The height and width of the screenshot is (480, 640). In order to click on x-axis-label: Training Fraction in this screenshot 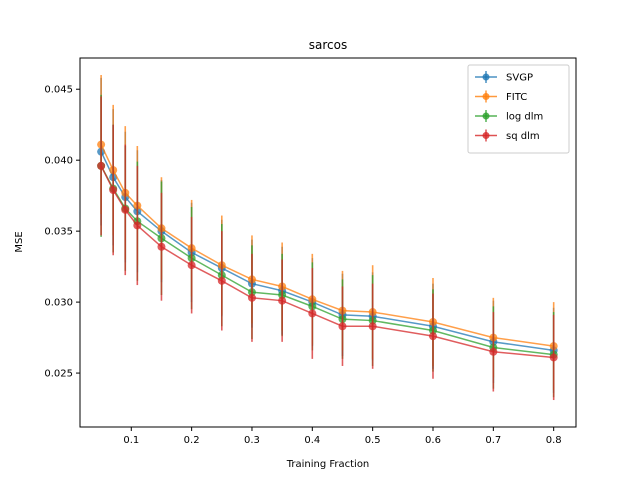, I will do `click(328, 464)`.